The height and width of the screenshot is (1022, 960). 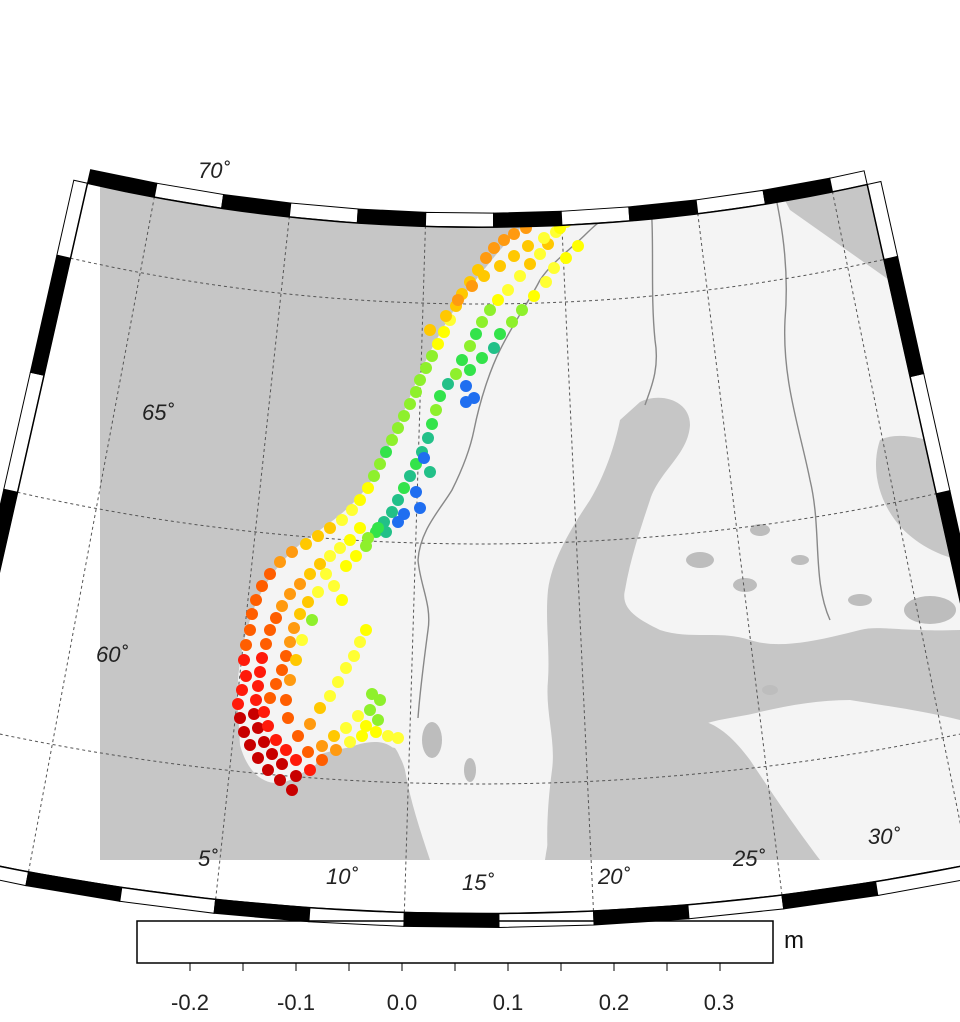 I want to click on colorbar-label-5: 0.3, so click(x=719, y=1002).